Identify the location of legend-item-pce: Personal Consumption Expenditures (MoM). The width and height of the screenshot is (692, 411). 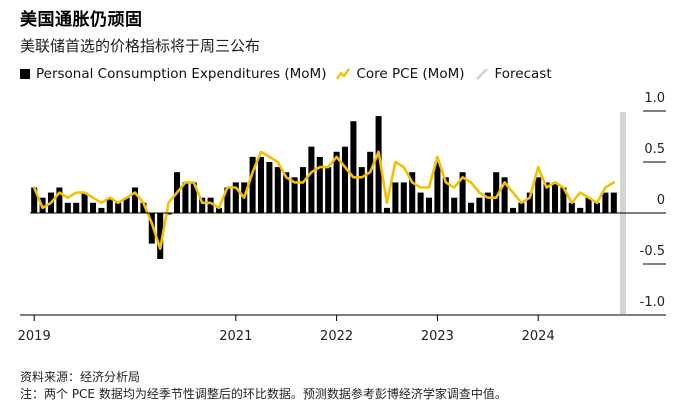
(173, 74).